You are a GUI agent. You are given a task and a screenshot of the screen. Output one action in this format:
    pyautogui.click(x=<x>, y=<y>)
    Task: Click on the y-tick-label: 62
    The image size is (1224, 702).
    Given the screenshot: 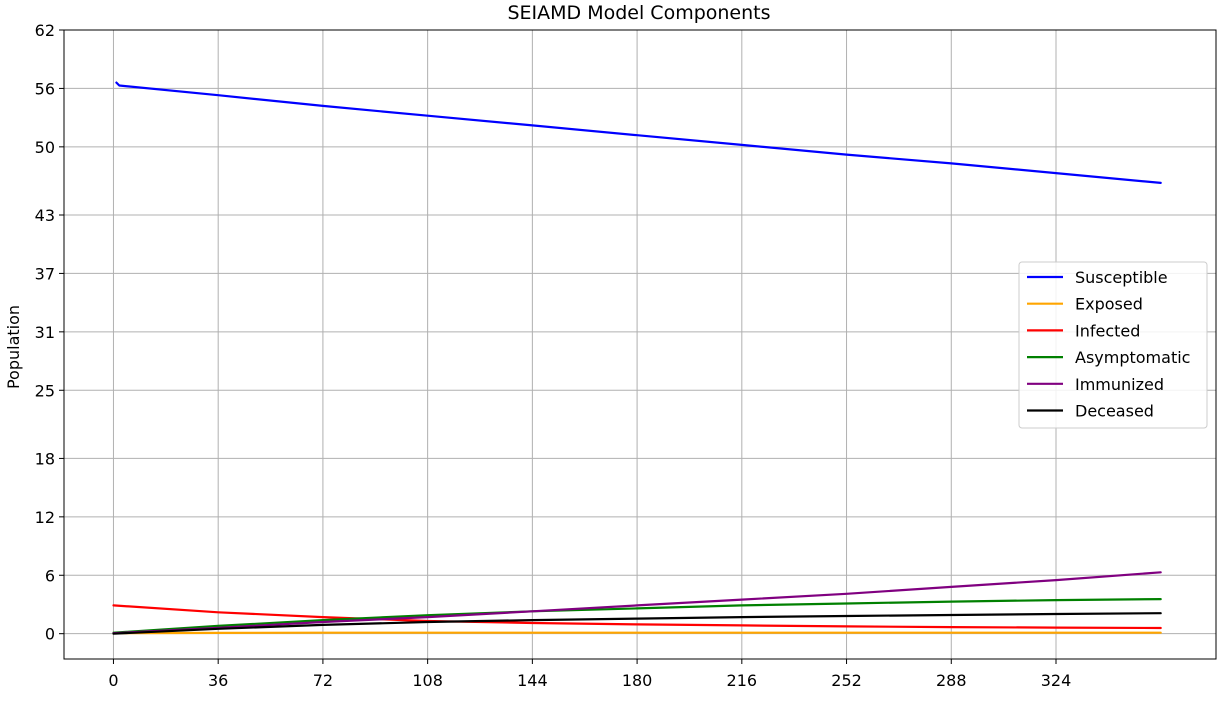 What is the action you would take?
    pyautogui.click(x=45, y=30)
    